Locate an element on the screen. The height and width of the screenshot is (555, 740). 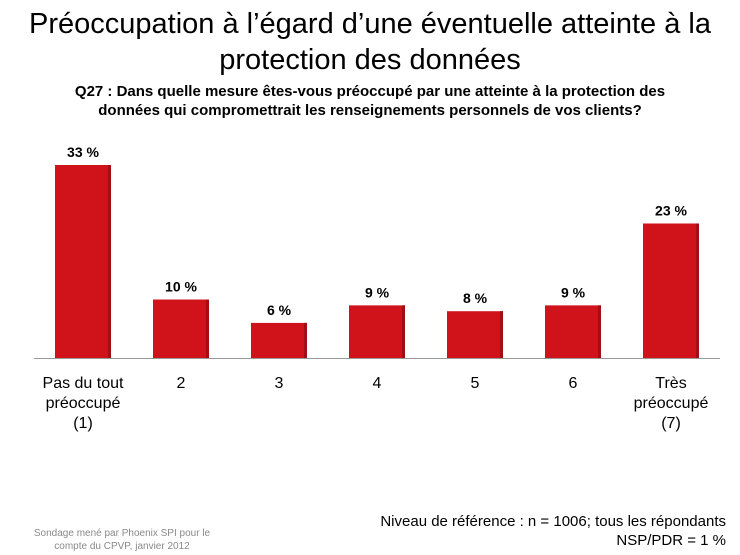
value-label-4: 9 % is located at coordinates (377, 292).